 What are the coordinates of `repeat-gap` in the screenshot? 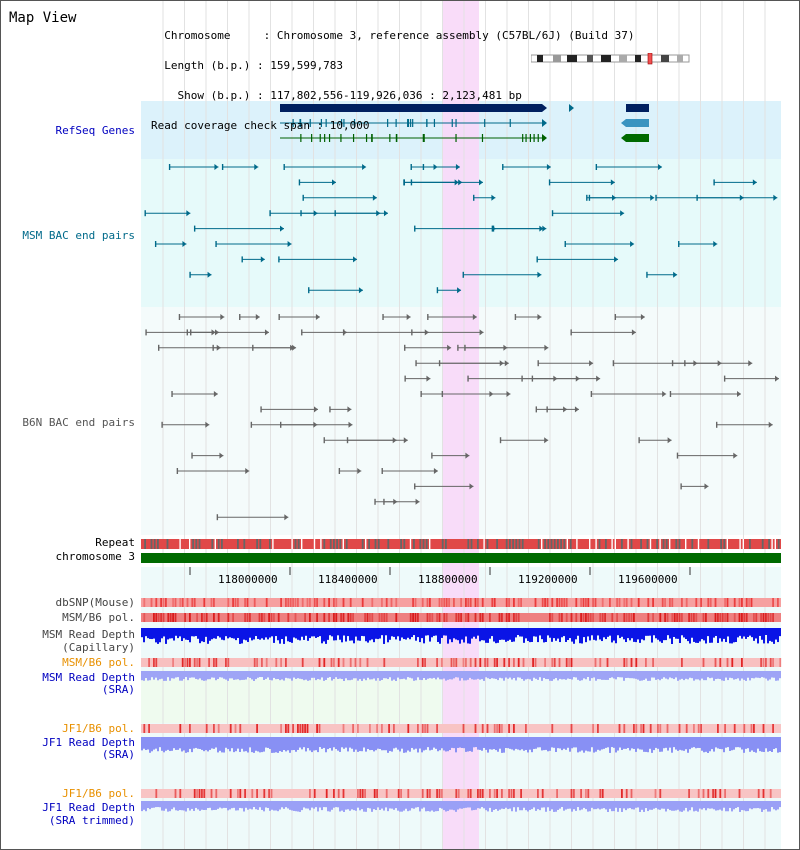 It's located at (410, 544).